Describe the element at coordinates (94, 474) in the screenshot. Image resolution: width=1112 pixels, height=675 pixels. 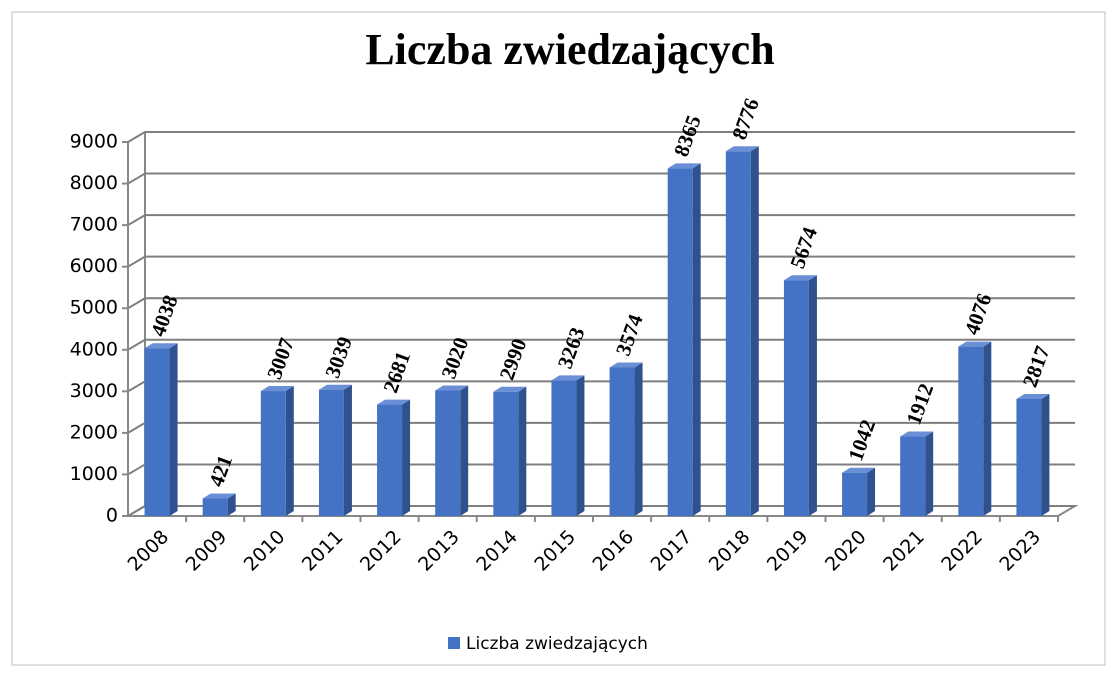
I see `y-tick-label: 1000` at that location.